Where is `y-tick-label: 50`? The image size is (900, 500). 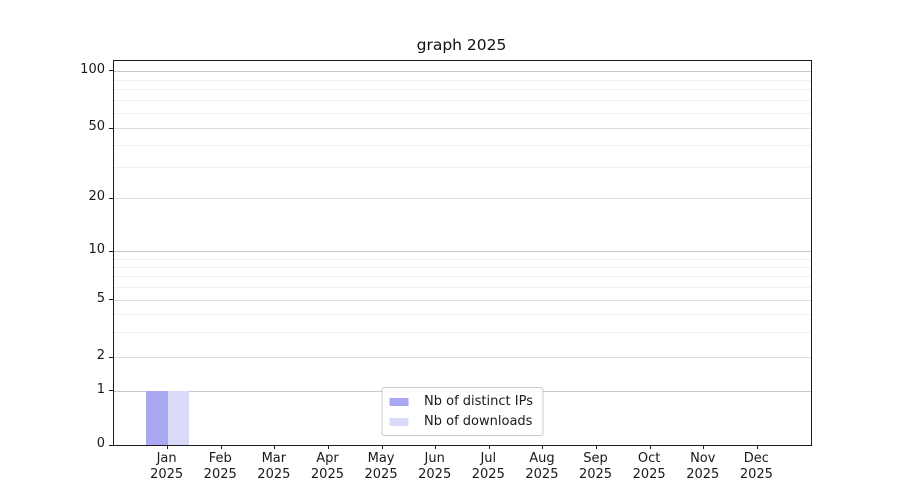
y-tick-label: 50 is located at coordinates (96, 127).